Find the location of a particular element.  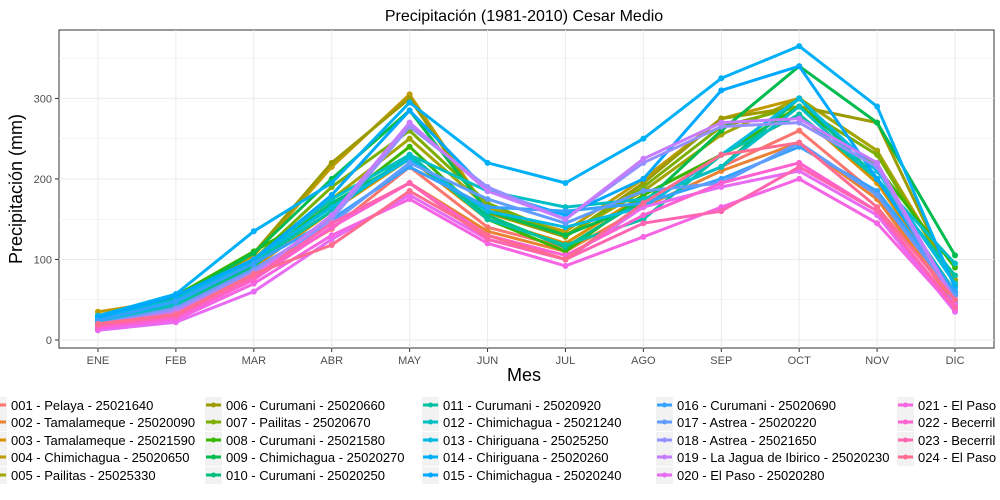

x-tick-label: SEP is located at coordinates (721, 361).